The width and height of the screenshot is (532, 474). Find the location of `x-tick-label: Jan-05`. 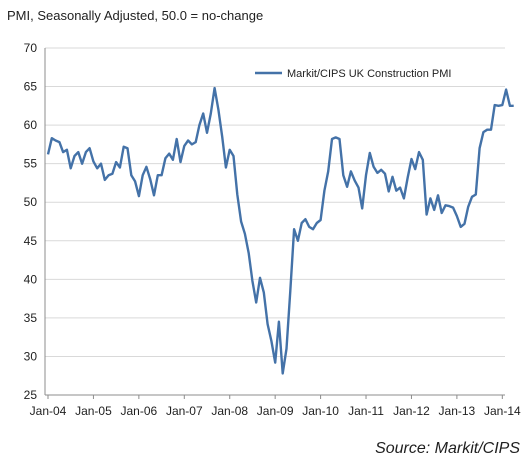

x-tick-label: Jan-05 is located at coordinates (93, 411).